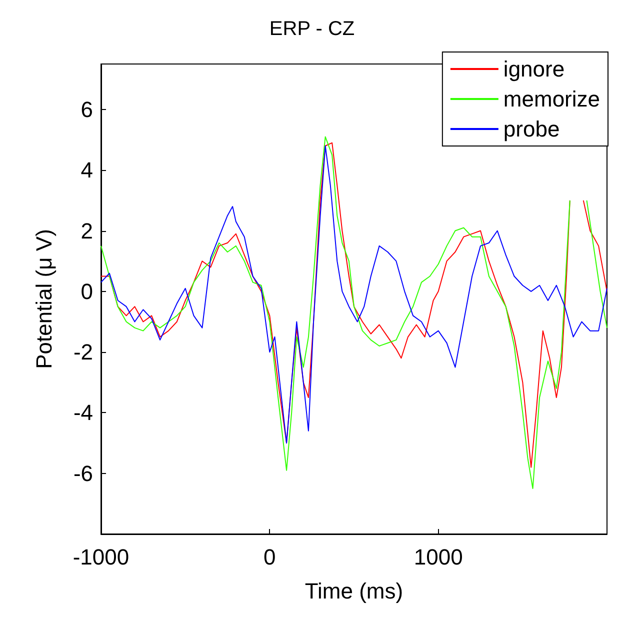 This screenshot has height=629, width=624. Describe the element at coordinates (83, 352) in the screenshot. I see `y-tick-label: -2` at that location.